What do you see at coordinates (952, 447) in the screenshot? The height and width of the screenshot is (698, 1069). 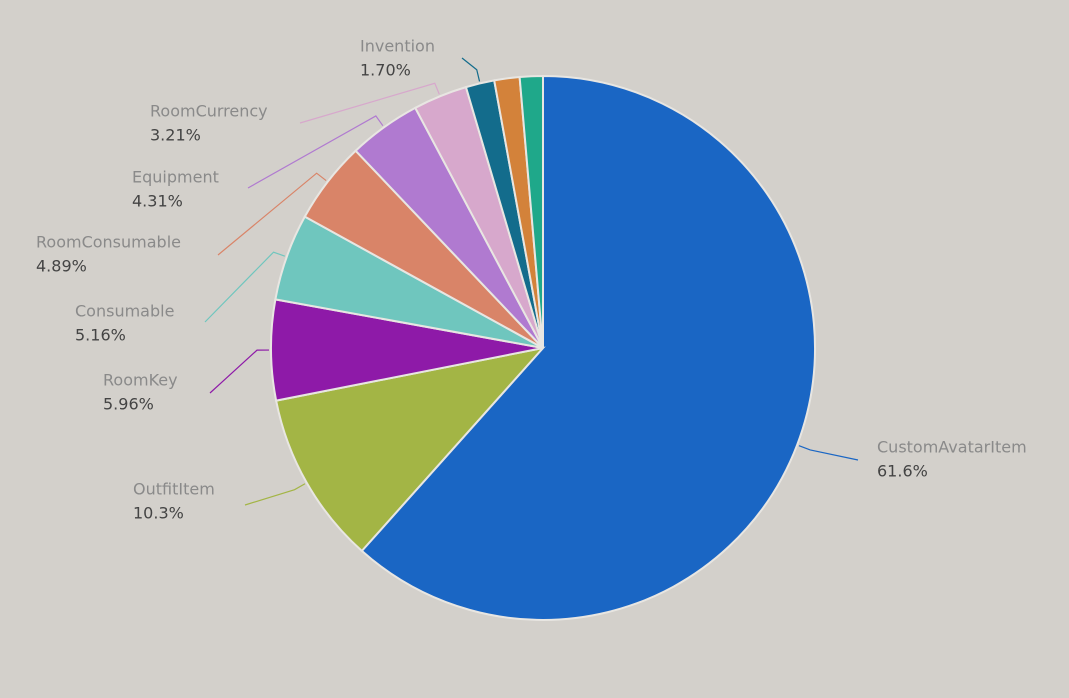 I see `slice-label: CustomAvatarItem` at bounding box center [952, 447].